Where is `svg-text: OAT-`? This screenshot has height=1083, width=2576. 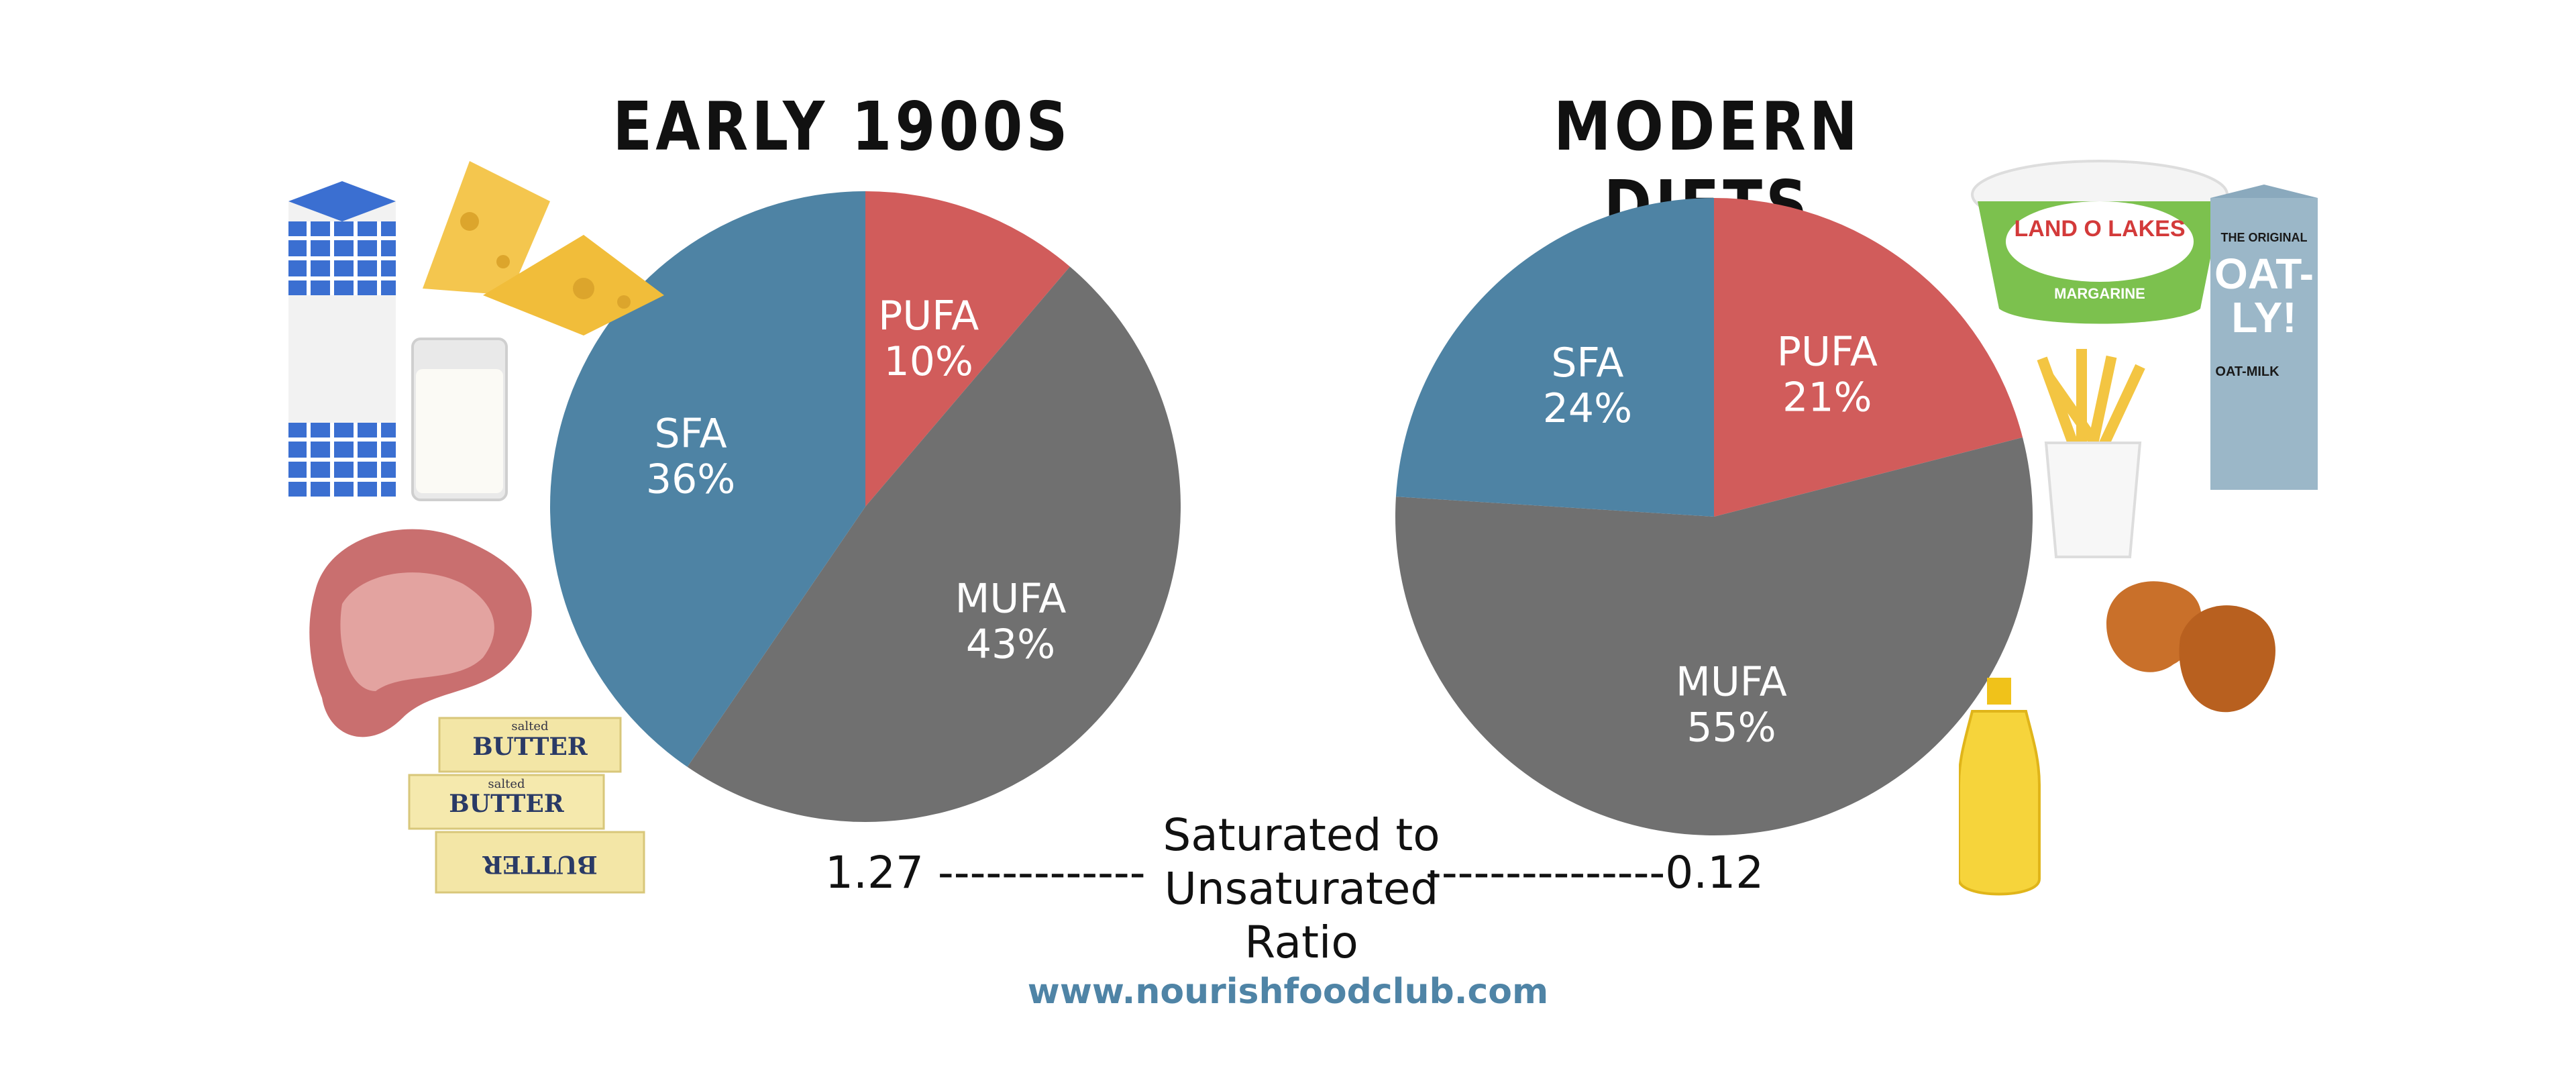
svg-text: OAT- is located at coordinates (2264, 274).